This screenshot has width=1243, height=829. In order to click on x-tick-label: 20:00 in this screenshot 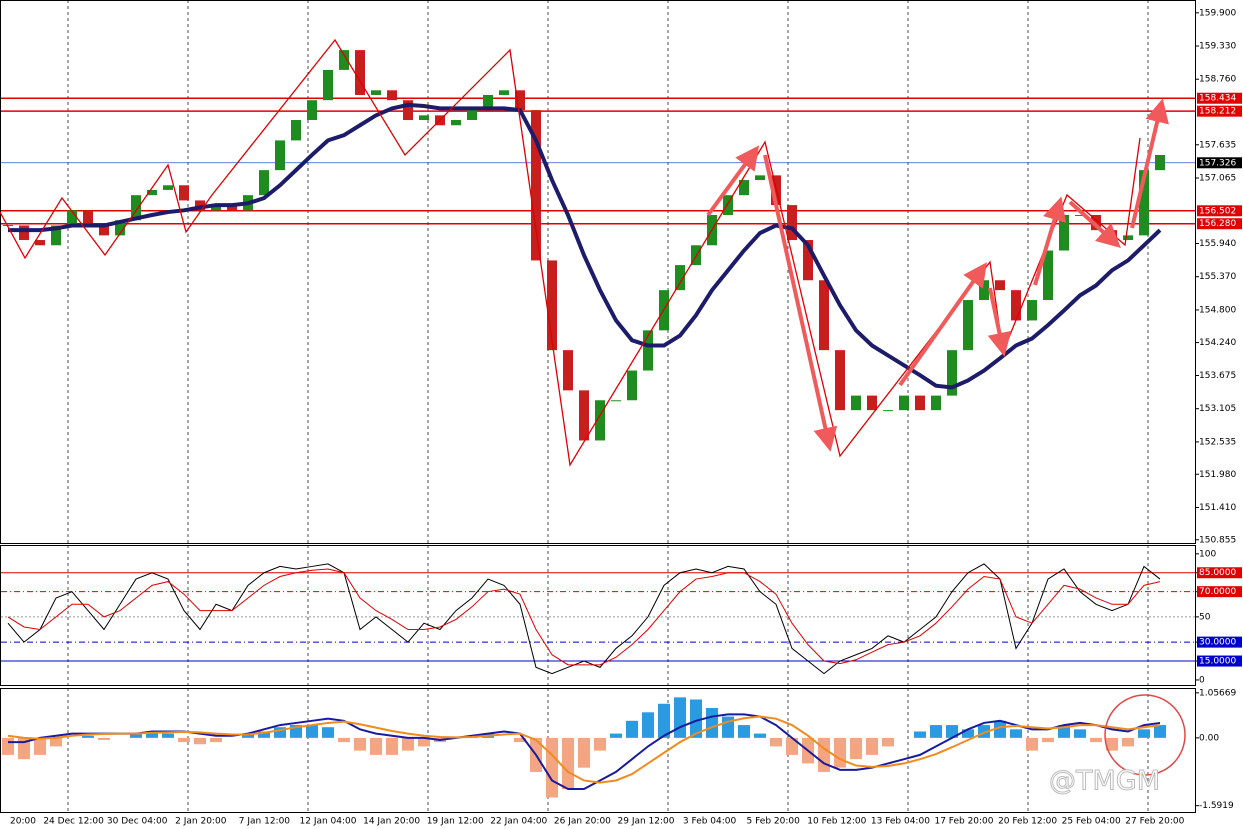, I will do `click(23, 822)`.